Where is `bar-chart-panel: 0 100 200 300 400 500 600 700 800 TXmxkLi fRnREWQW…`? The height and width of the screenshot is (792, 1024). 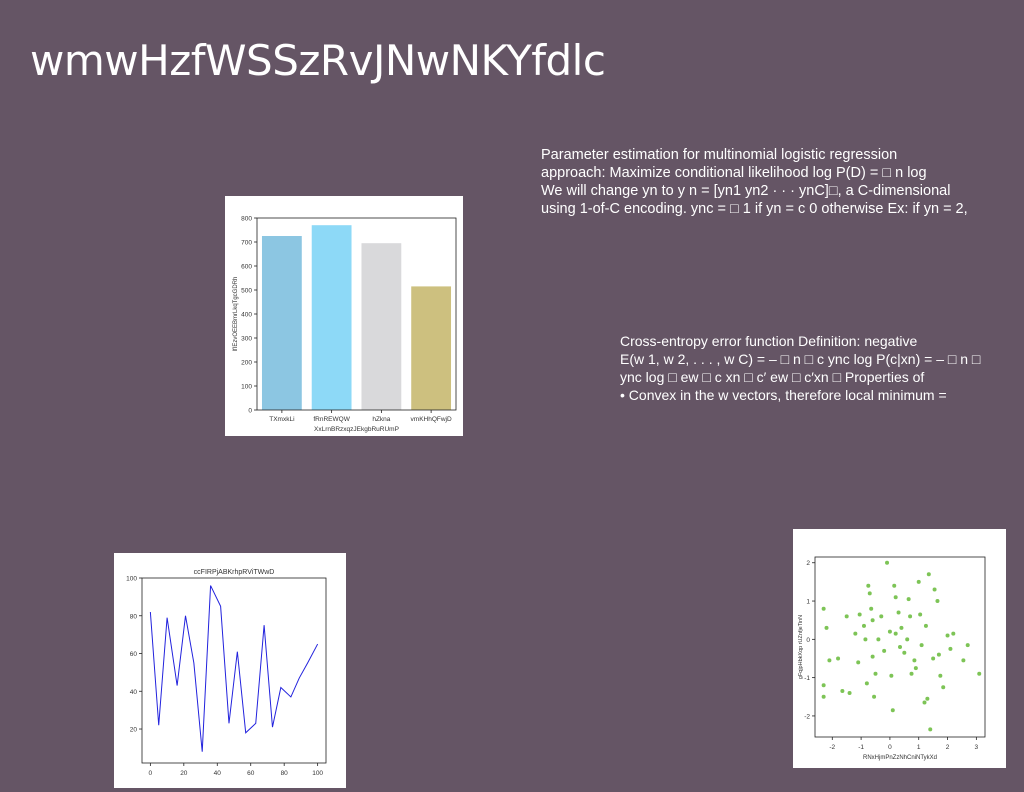
bar-chart-panel: 0 100 200 300 400 500 600 700 800 TXmxkLi fRnREWQW… is located at coordinates (344, 316).